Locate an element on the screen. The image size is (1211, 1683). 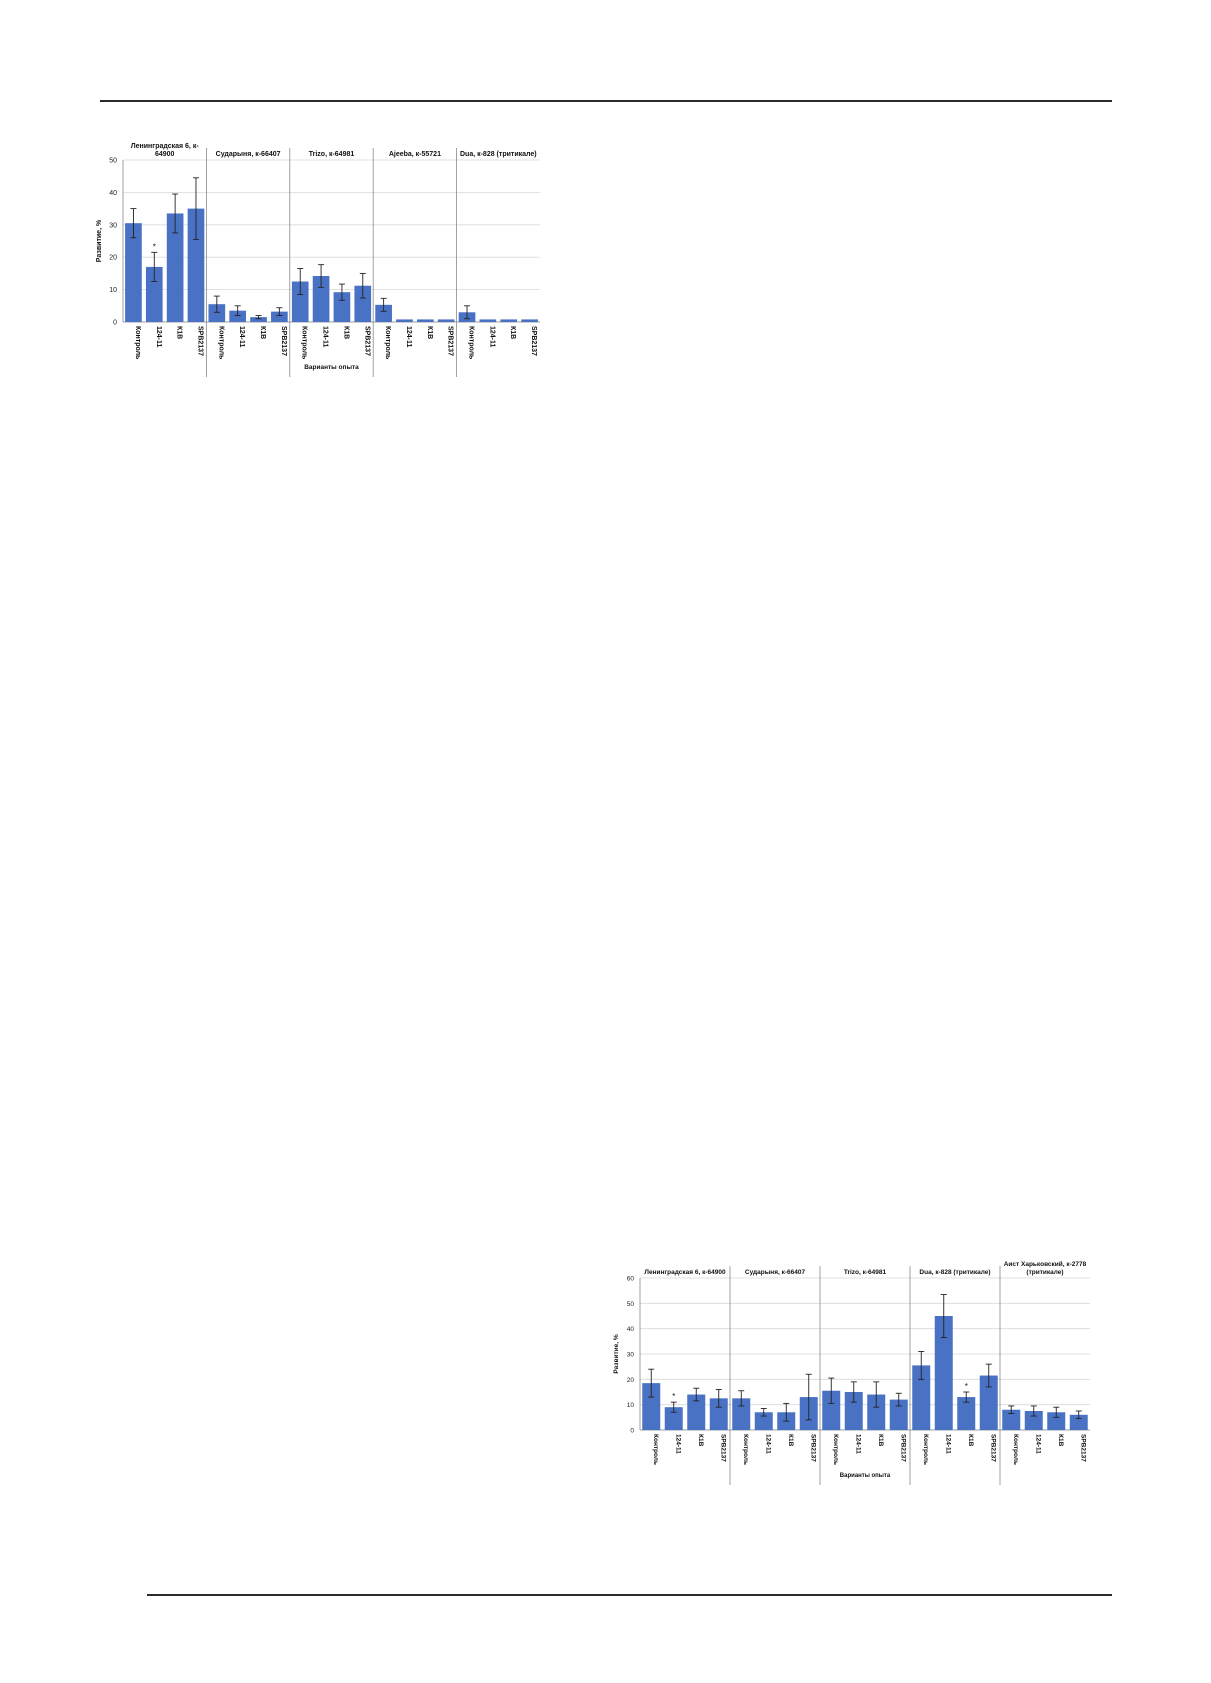
panel-title: (тритикале) is located at coordinates (1044, 1272).